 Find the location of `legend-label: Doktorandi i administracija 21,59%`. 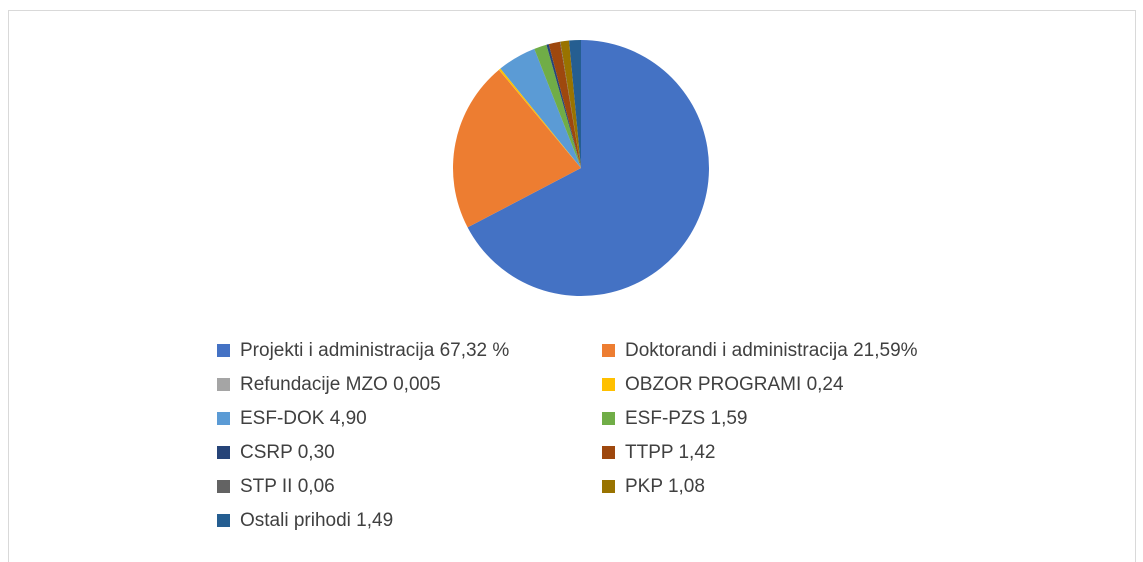

legend-label: Doktorandi i administracija 21,59% is located at coordinates (771, 350).